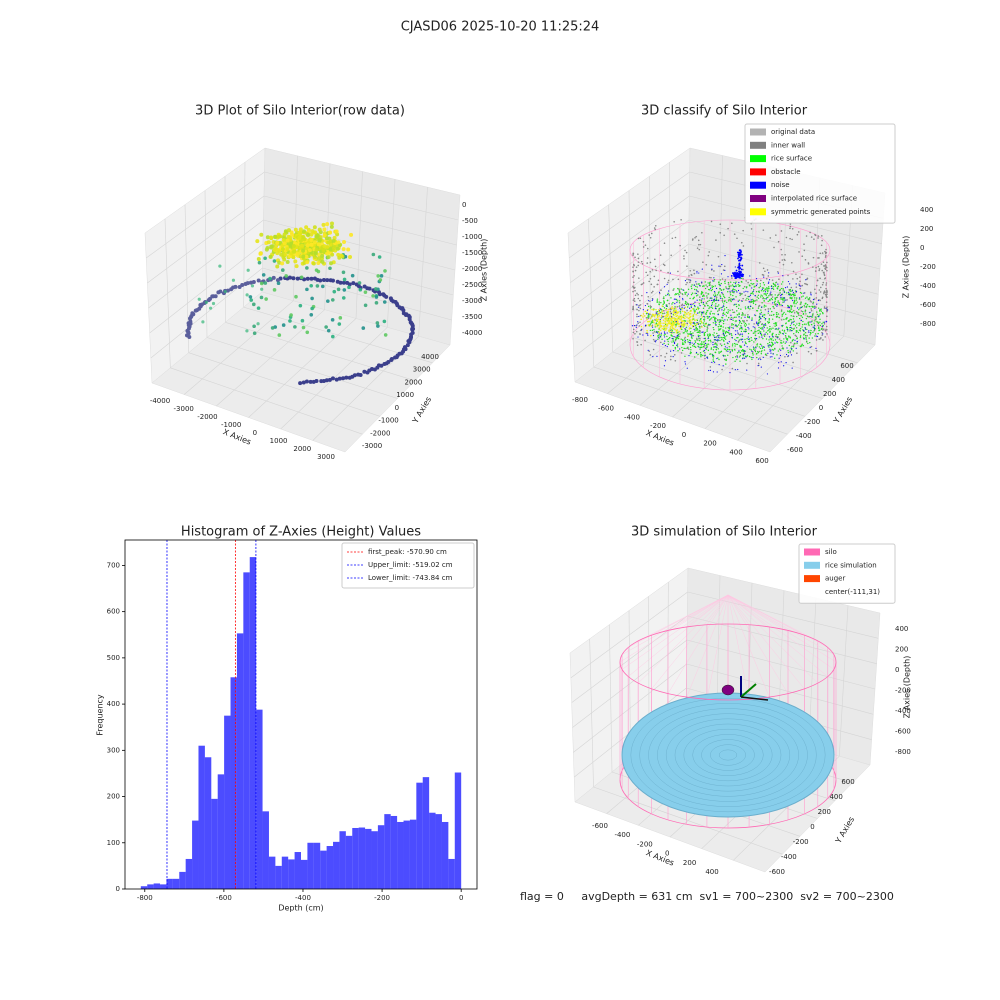  What do you see at coordinates (814, 199) in the screenshot?
I see `legend-label: interpolated rice surface` at bounding box center [814, 199].